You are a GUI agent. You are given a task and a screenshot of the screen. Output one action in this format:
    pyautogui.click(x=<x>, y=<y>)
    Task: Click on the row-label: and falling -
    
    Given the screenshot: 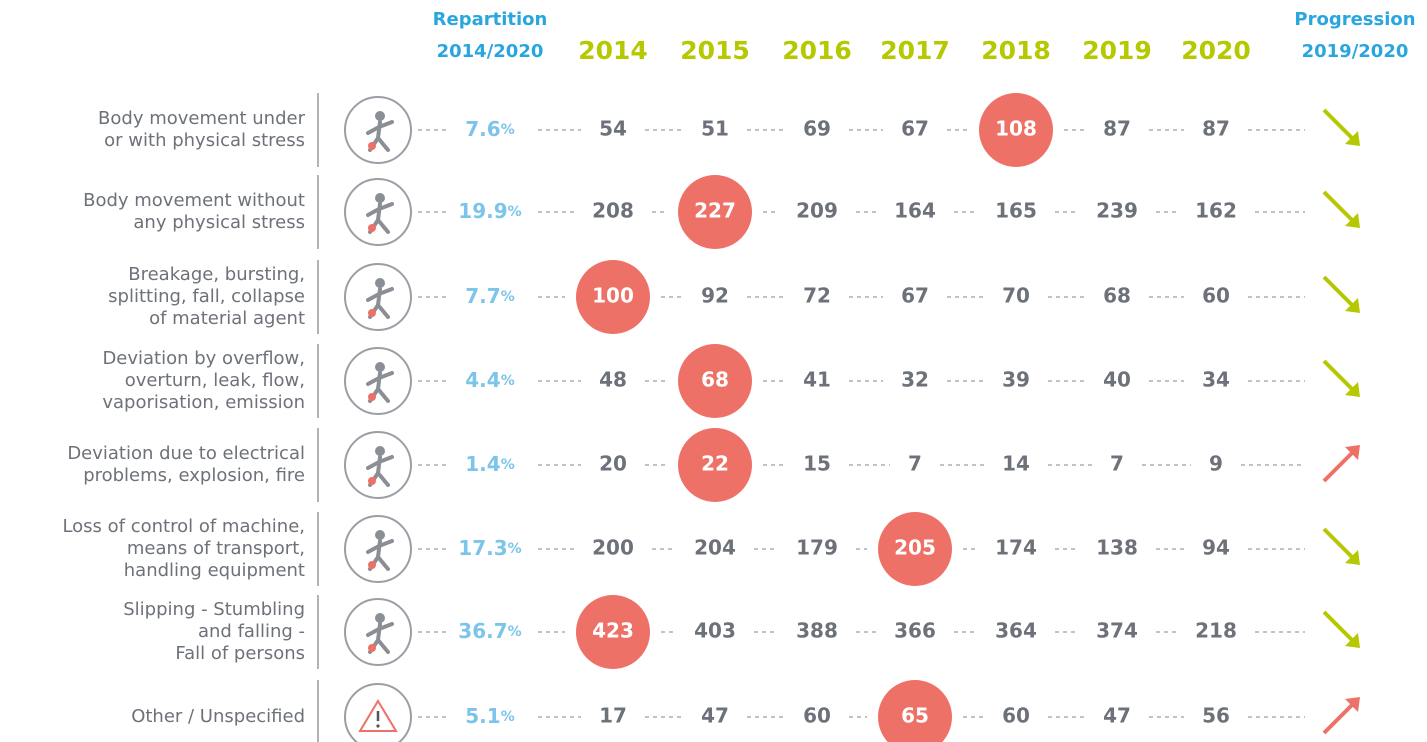 What is the action you would take?
    pyautogui.click(x=251, y=631)
    